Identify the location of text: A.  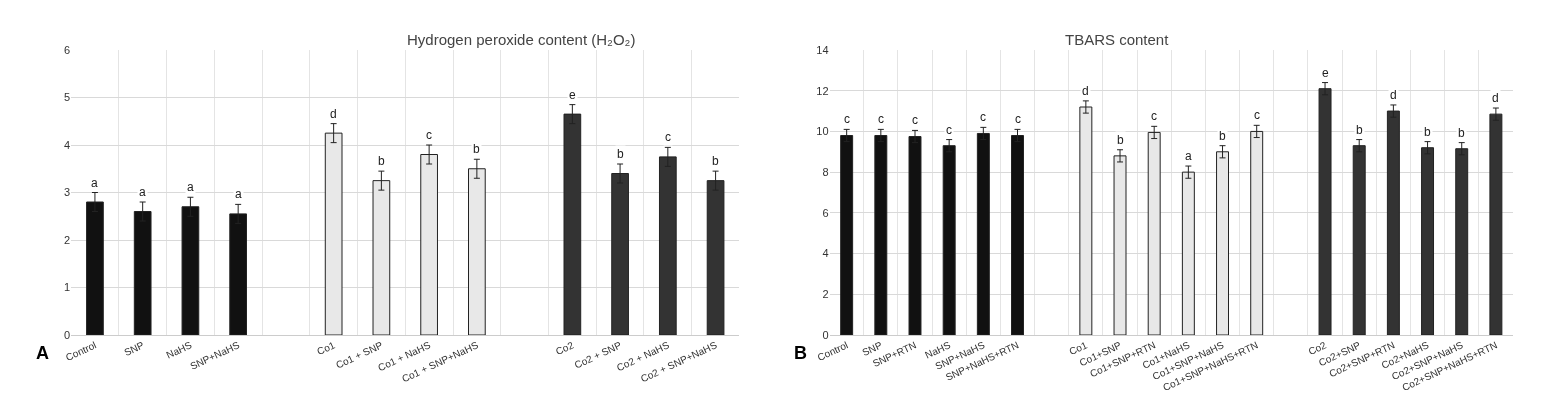
(42, 353).